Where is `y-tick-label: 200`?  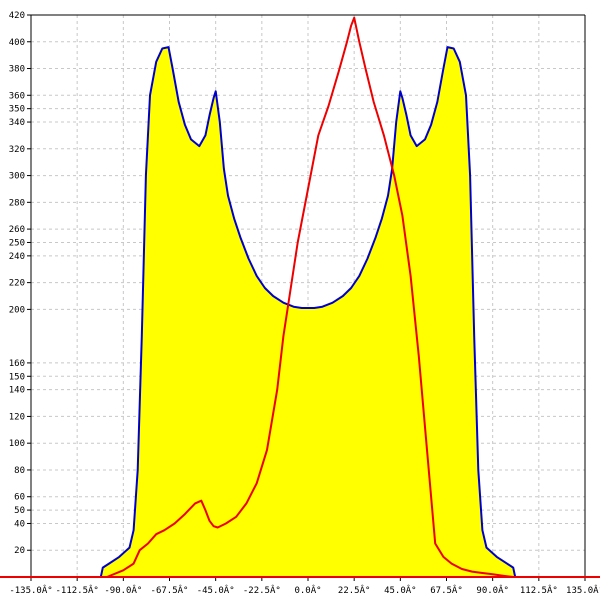
y-tick-label: 200 is located at coordinates (17, 310).